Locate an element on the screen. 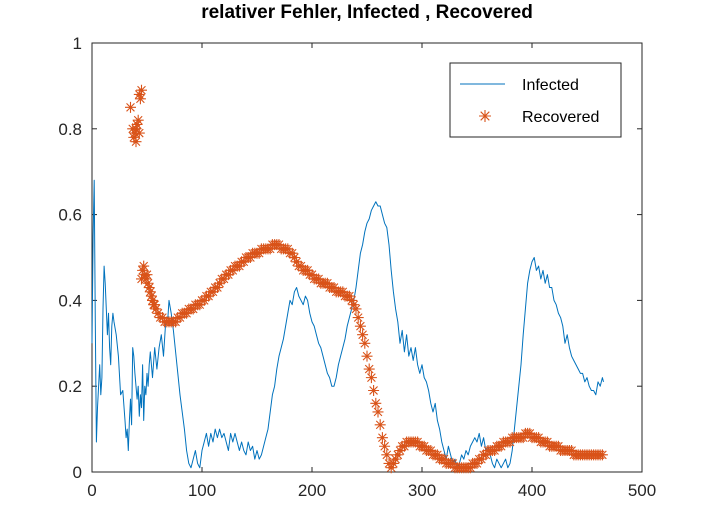 The image size is (709, 529). y-tick-label: 0.2 is located at coordinates (70, 386).